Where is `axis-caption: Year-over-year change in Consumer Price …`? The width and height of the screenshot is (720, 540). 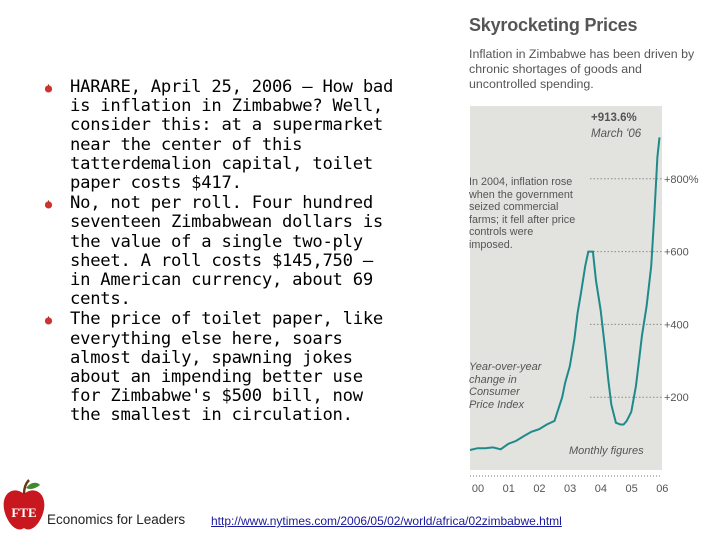
axis-caption: Year-over-year change in Consumer Price … is located at coordinates (505, 386).